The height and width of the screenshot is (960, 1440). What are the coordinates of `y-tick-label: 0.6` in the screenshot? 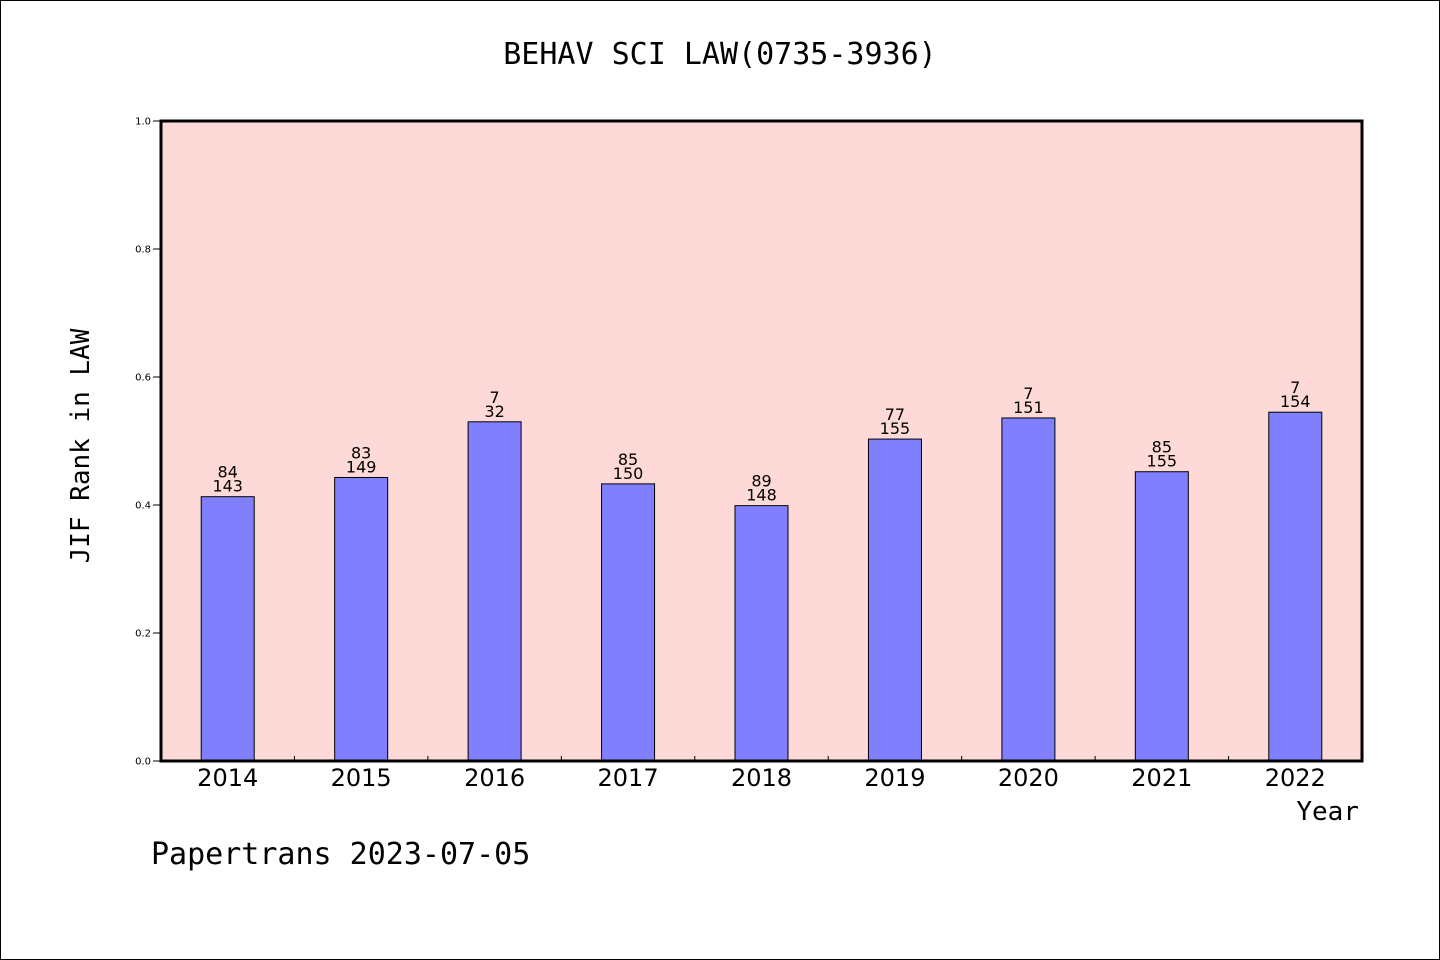 It's located at (143, 378).